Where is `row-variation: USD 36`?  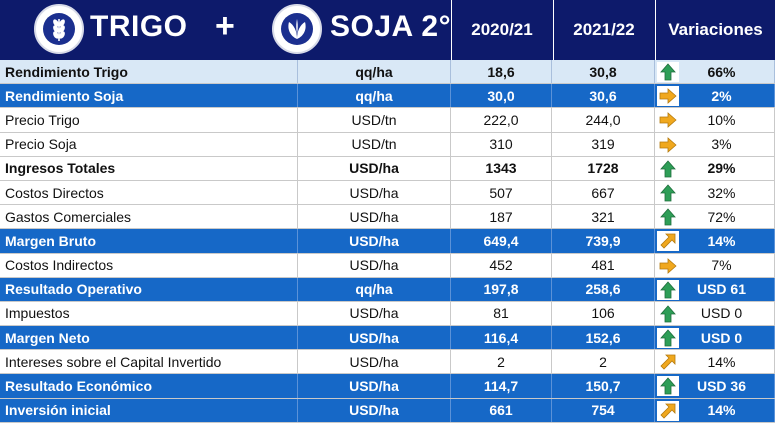 row-variation: USD 36 is located at coordinates (715, 386).